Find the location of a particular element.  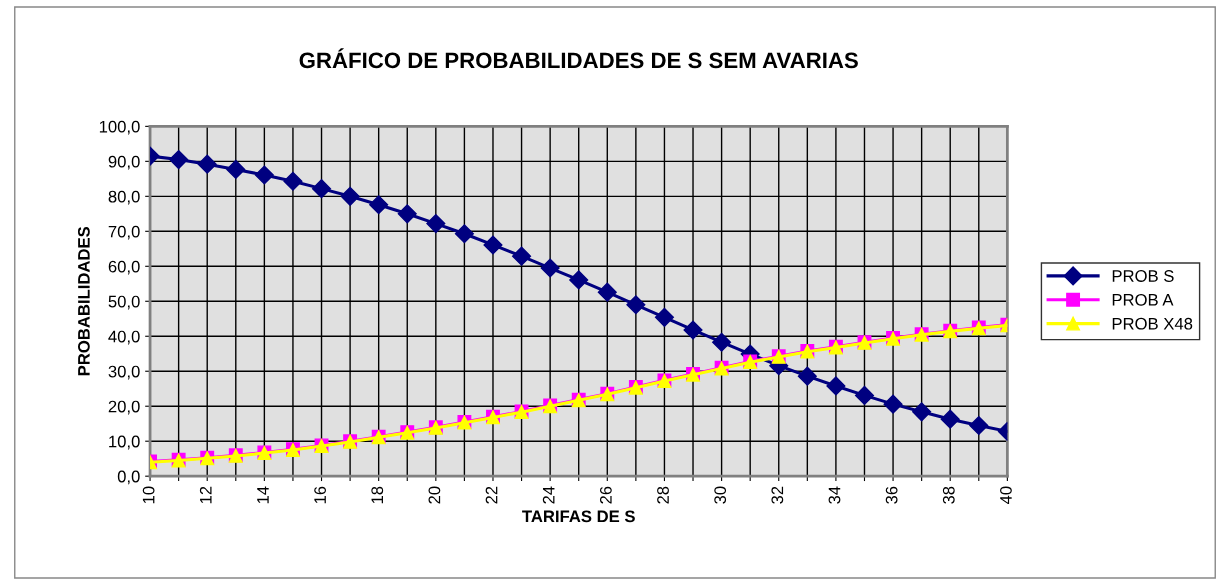

x-tick-label: 34 is located at coordinates (834, 495).